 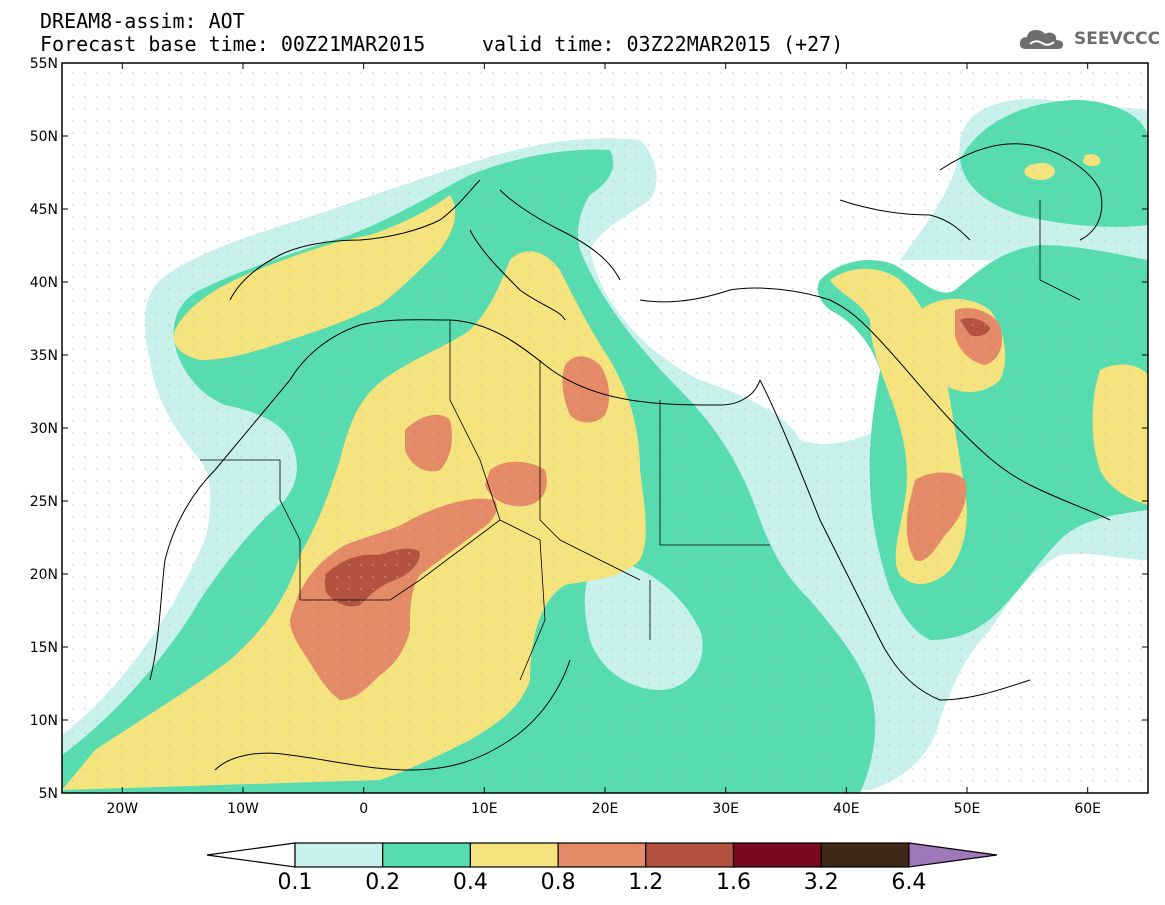 I want to click on colorbar-label: 0.2, so click(x=382, y=882).